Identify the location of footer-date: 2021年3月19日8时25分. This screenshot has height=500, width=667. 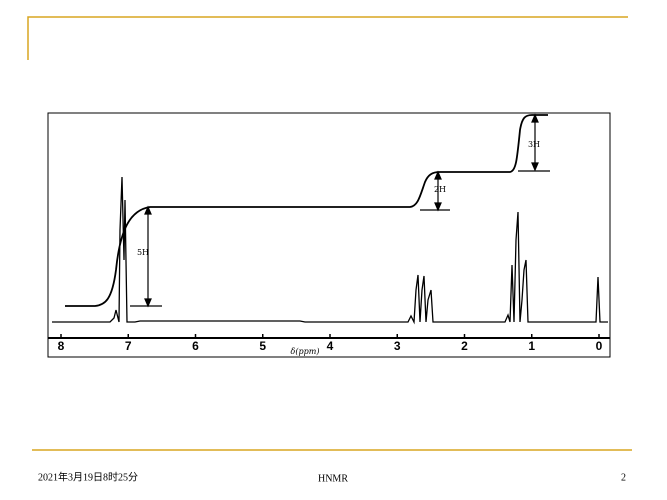
(88, 476).